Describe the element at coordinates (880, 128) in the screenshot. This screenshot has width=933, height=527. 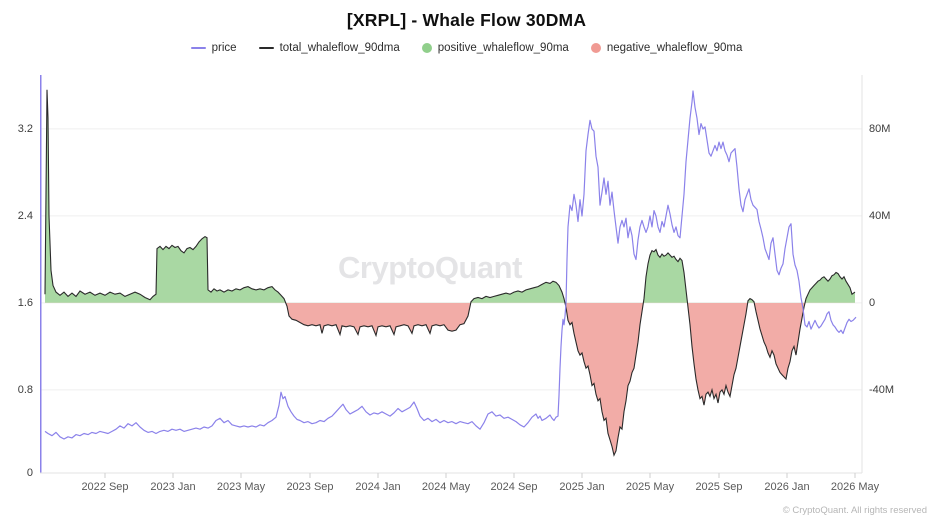
I see `y-axis-tick-label-right: 80M` at that location.